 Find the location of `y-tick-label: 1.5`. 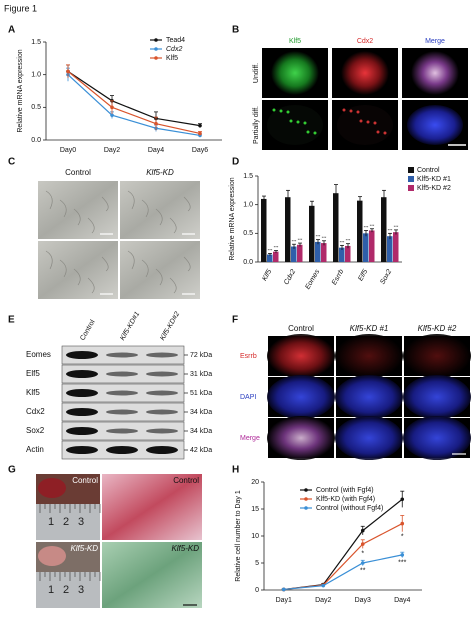

y-tick-label: 1.5 is located at coordinates (248, 176).